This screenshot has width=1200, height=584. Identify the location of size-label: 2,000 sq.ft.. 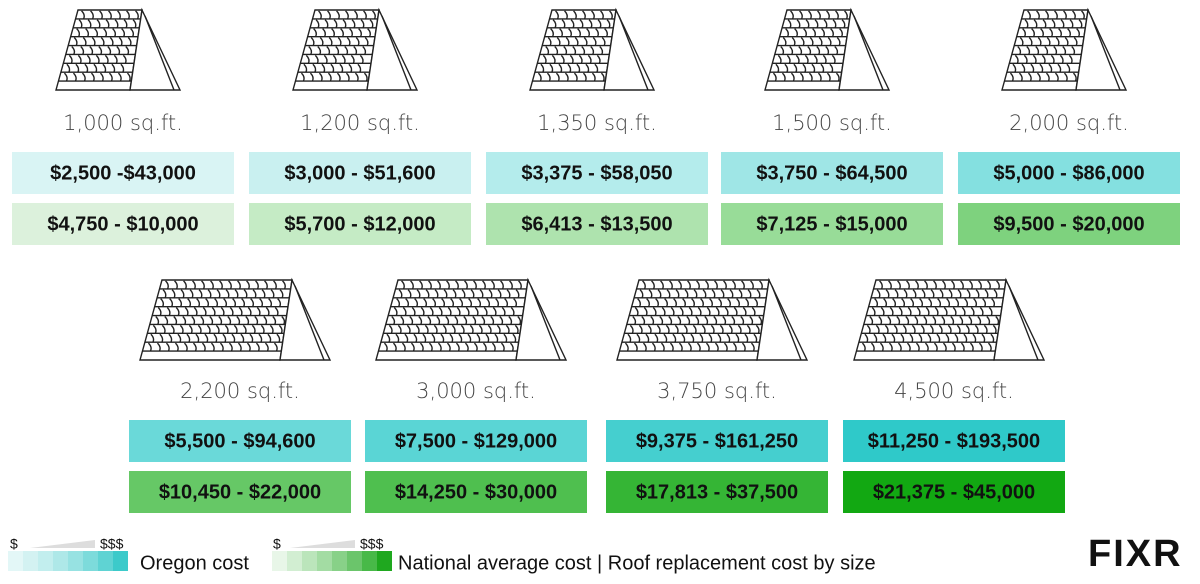
(1069, 123).